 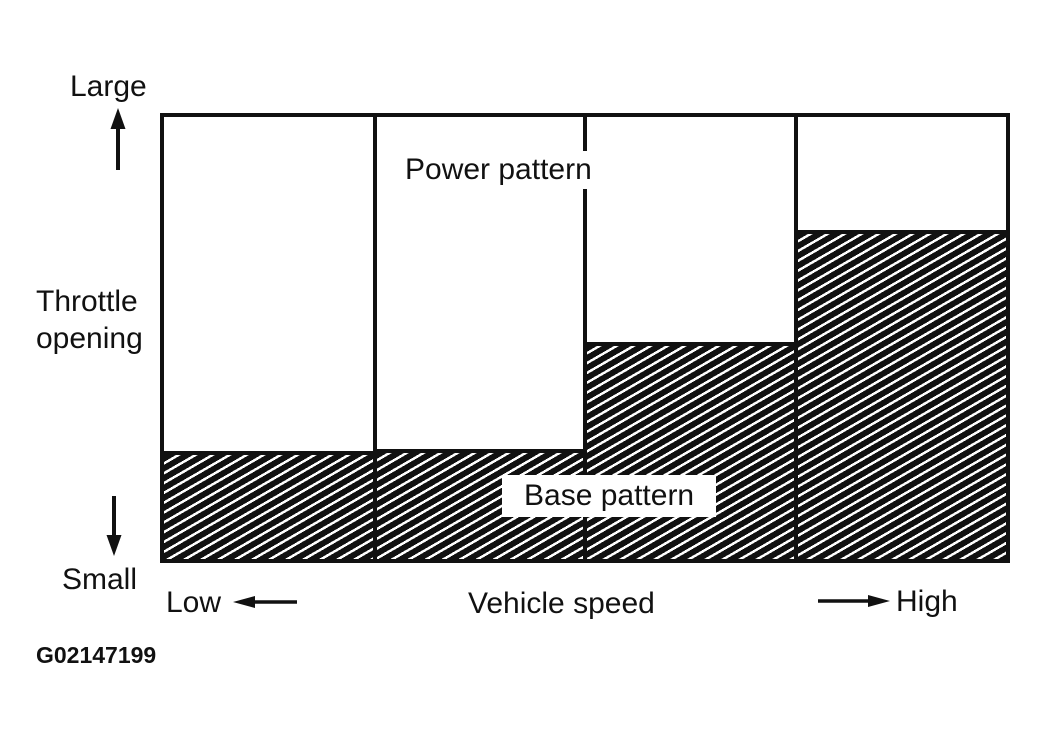 I want to click on x-axis-low-label: Low, so click(x=194, y=602).